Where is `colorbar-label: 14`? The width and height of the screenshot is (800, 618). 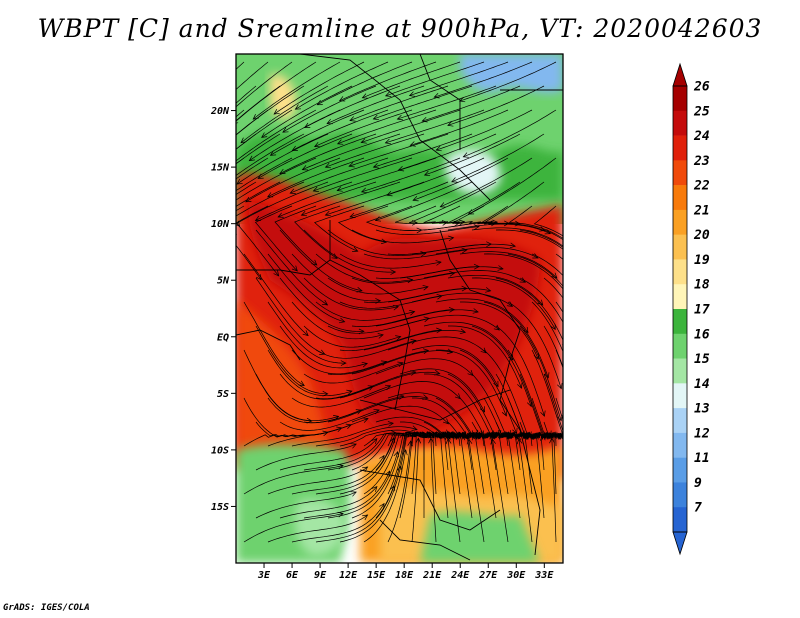
colorbar-label: 14 is located at coordinates (702, 384).